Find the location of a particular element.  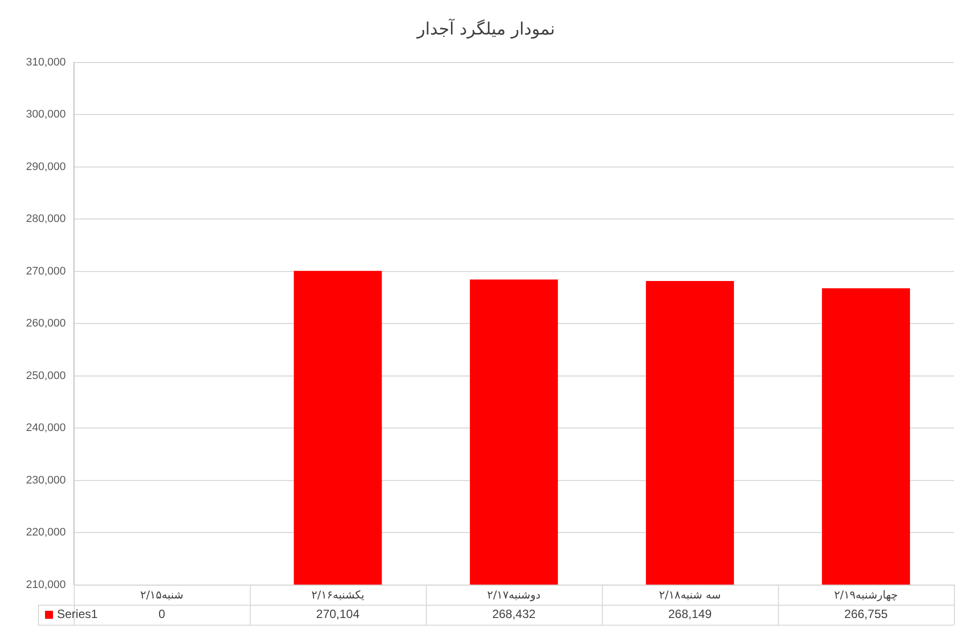

y-tick-label: 260,000 is located at coordinates (46, 324).